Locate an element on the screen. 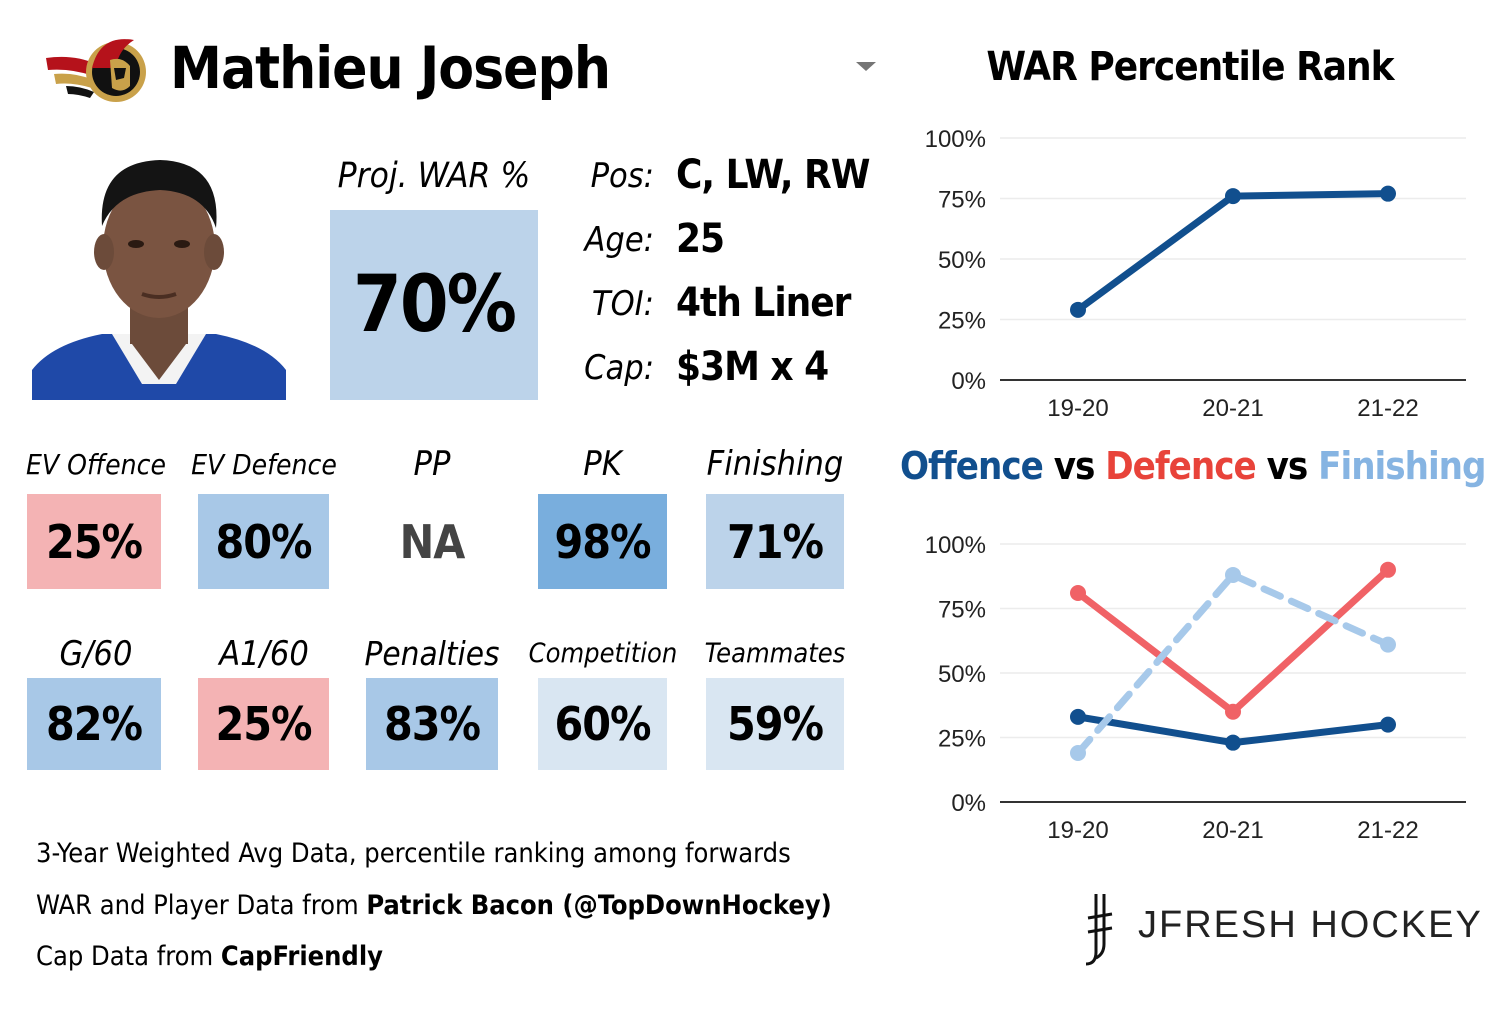  jfresh-logo-icon is located at coordinates (1099, 930).